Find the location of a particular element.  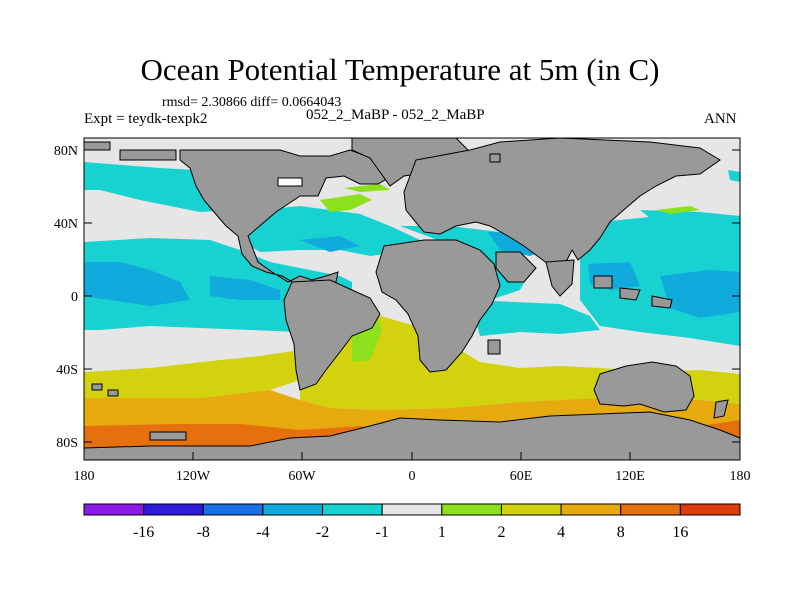

lon-label-0: 0 is located at coordinates (412, 476).